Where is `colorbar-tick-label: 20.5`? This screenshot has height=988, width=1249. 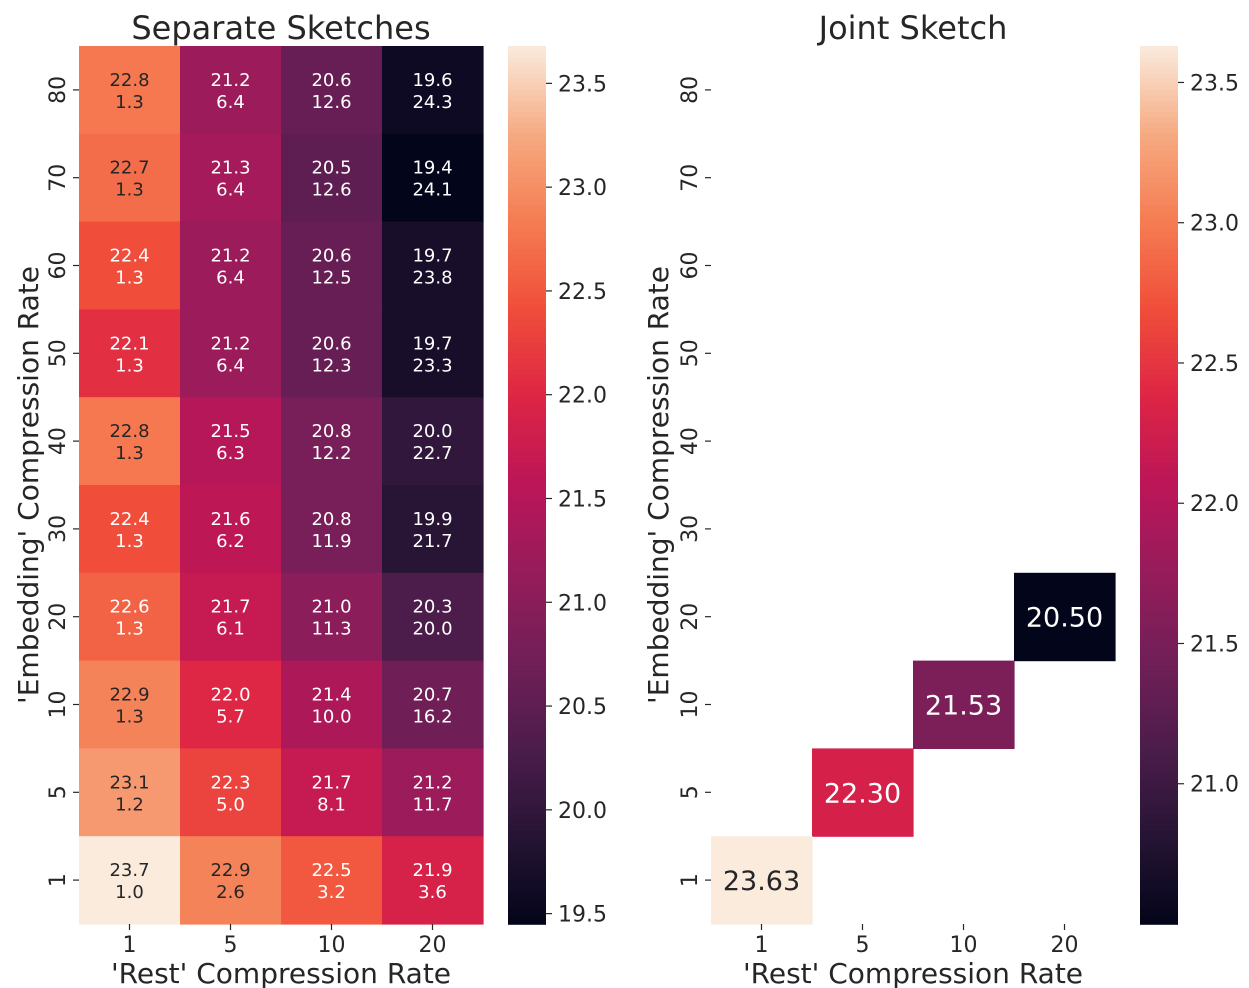
colorbar-tick-label: 20.5 is located at coordinates (582, 707).